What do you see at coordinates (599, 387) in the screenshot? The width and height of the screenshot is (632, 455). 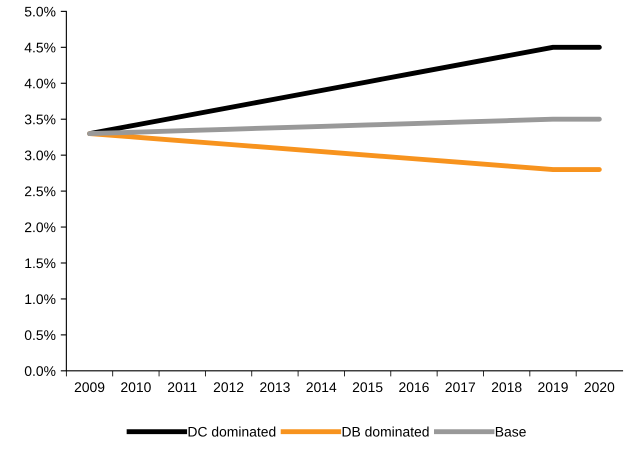 I see `x-tick-label: 2020` at bounding box center [599, 387].